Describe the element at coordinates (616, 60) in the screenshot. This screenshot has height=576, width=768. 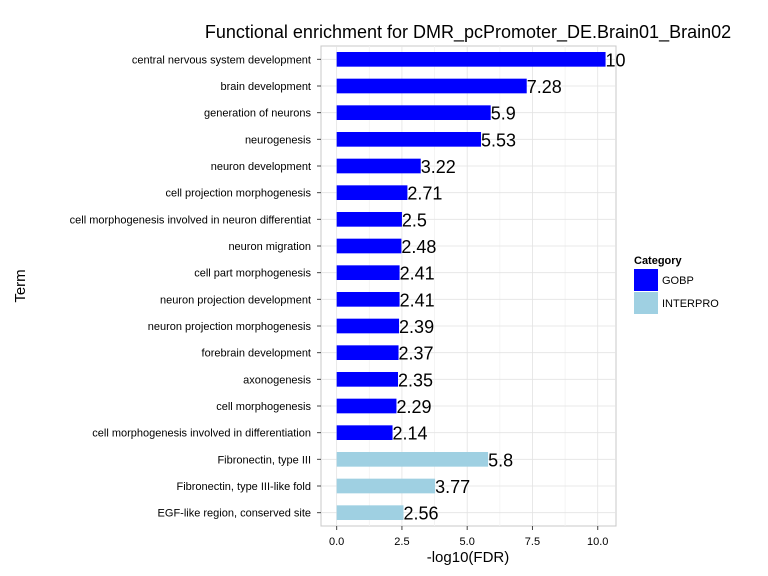
I see `value-label-0: 10` at that location.